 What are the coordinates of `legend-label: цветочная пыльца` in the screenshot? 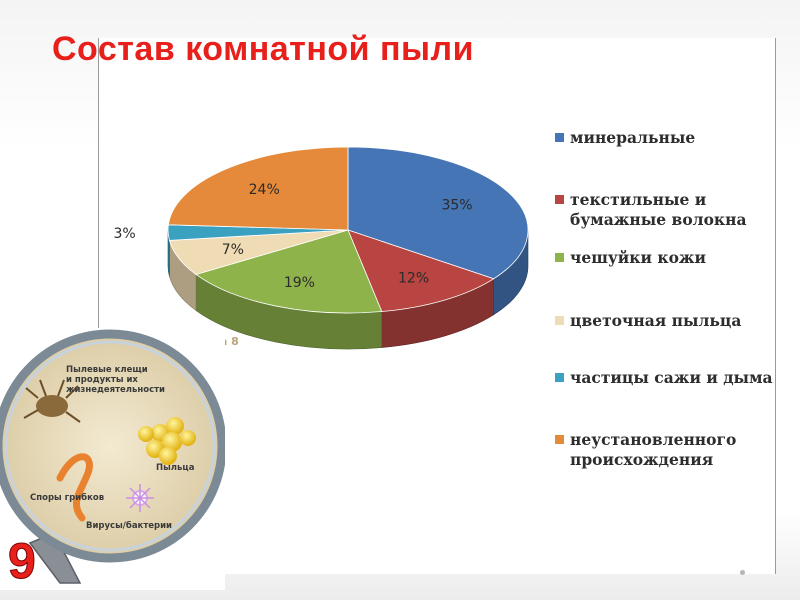 It's located at (656, 320).